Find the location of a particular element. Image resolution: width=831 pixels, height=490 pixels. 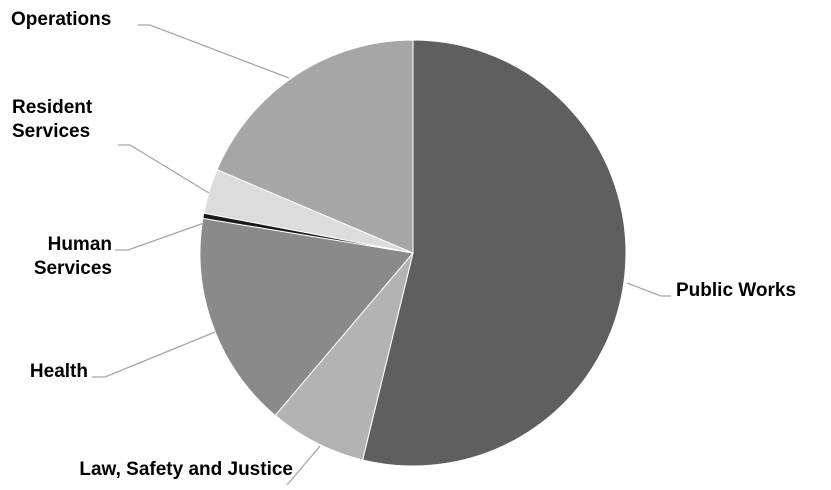

leader-line-health is located at coordinates (154, 354).